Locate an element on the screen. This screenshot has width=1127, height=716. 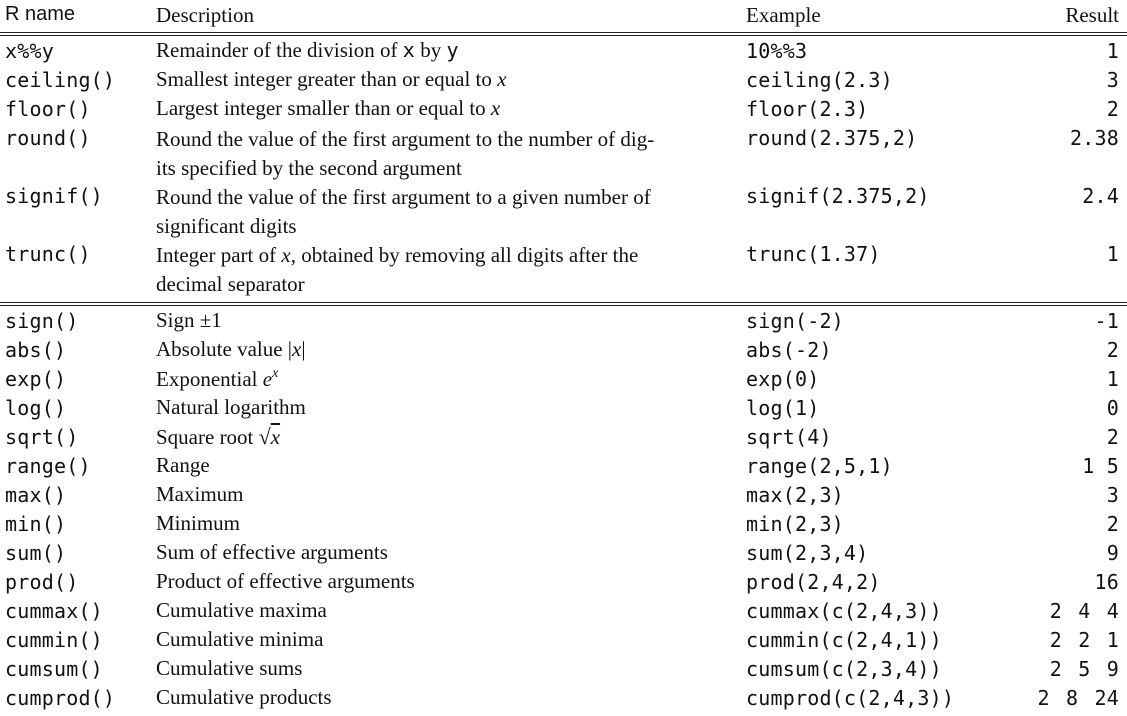
row-name: log() is located at coordinates (36, 408).